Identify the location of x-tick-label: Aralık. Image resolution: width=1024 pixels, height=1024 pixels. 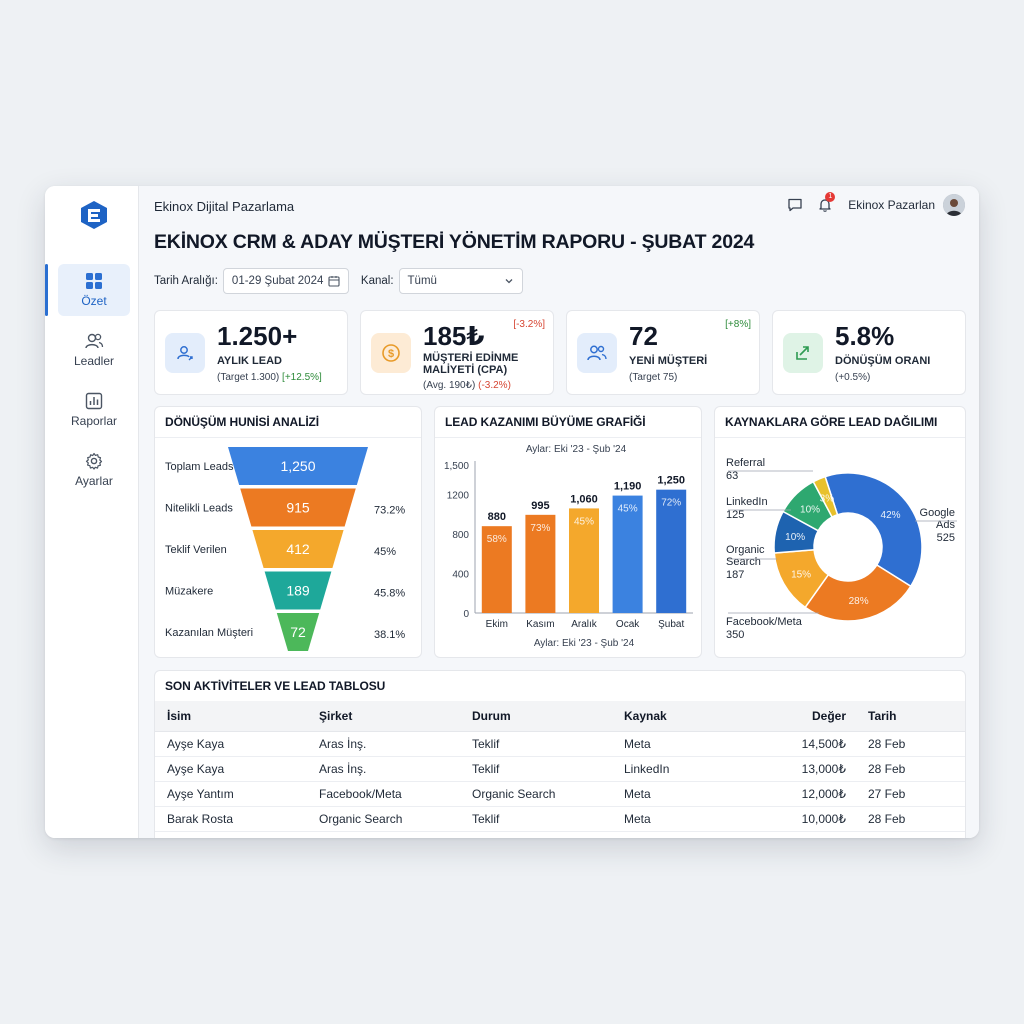
(584, 624).